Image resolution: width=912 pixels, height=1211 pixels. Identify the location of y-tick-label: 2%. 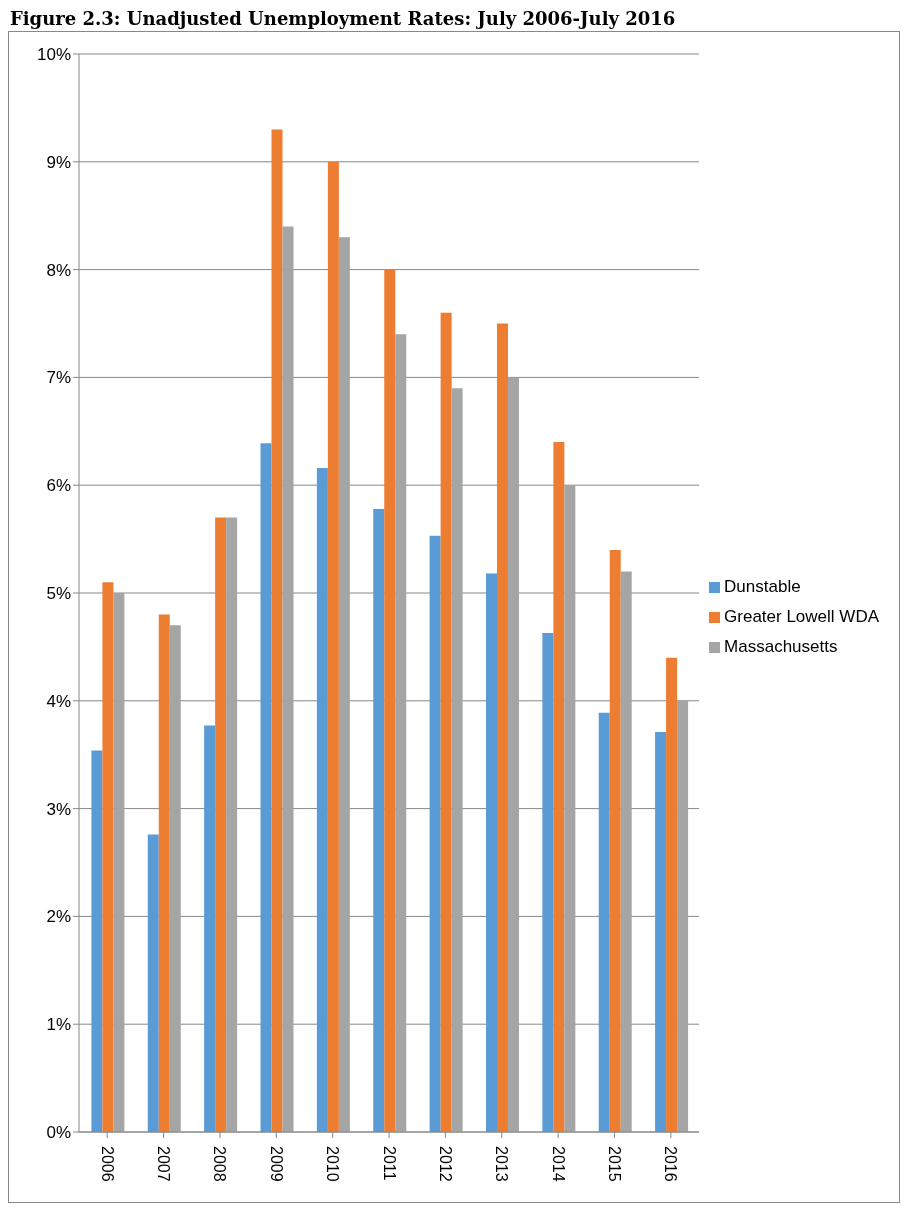
(58, 917).